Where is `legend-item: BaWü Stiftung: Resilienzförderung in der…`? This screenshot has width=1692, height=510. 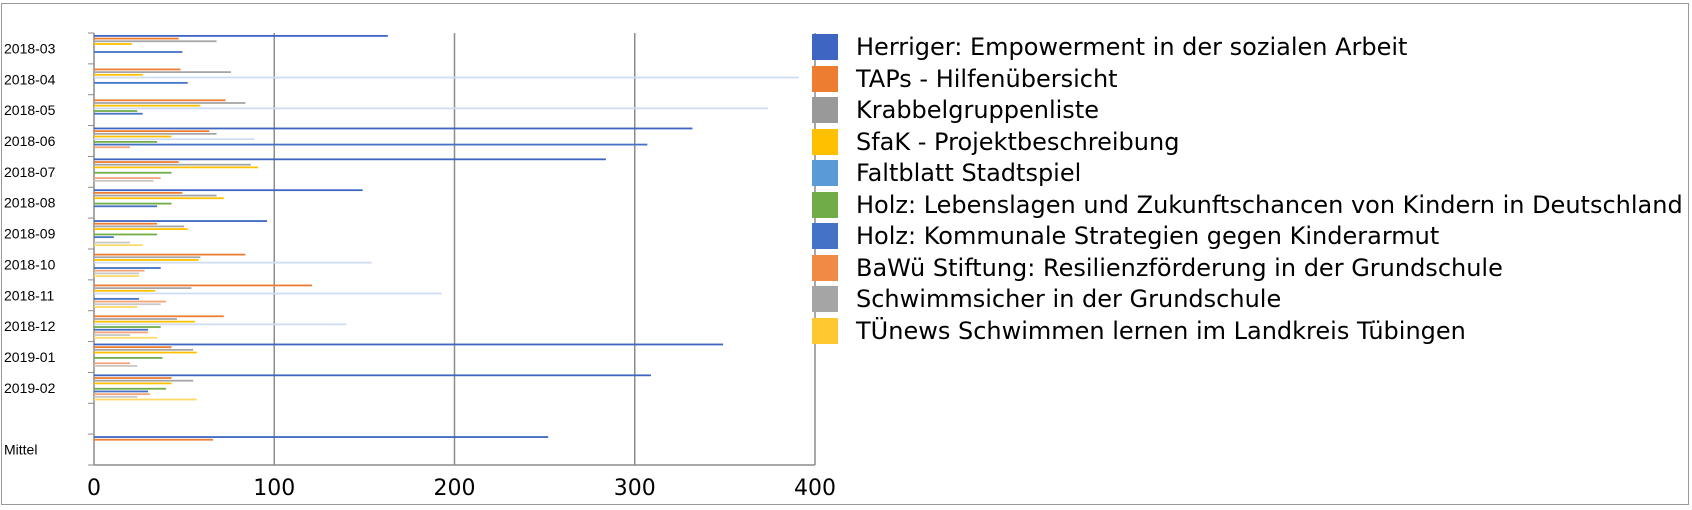 legend-item: BaWü Stiftung: Resilienzförderung in der… is located at coordinates (1252, 268).